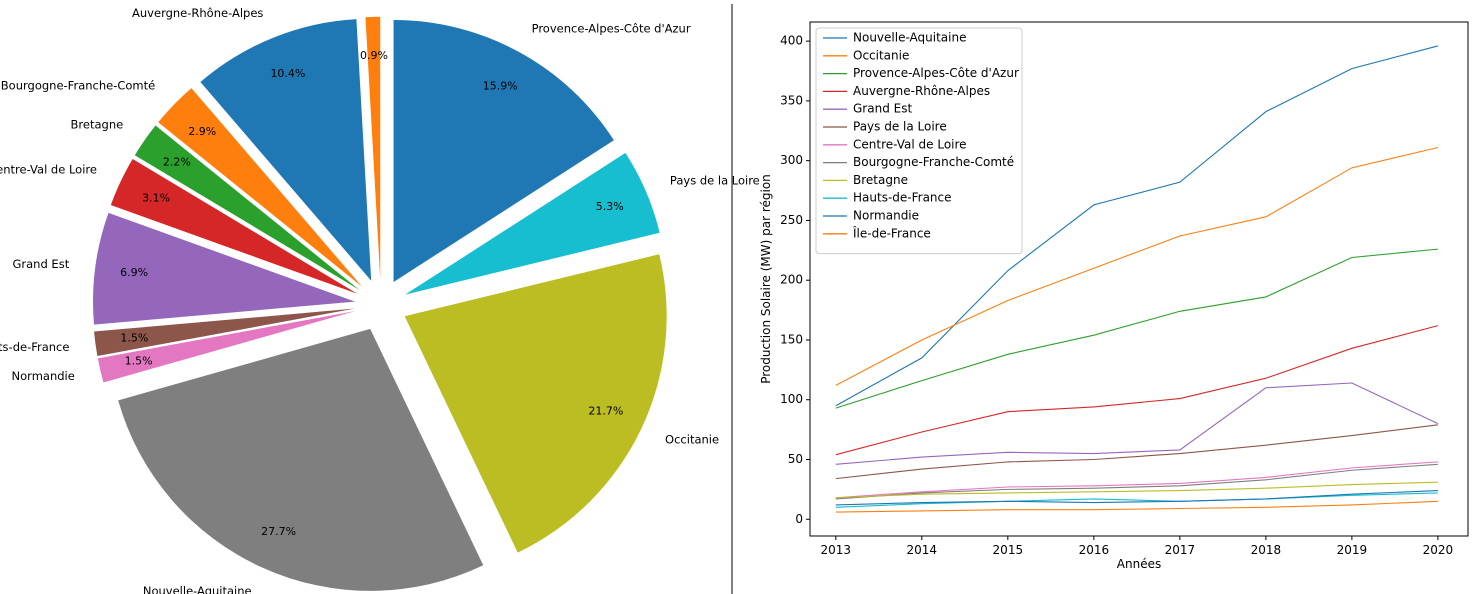 Image resolution: width=1483 pixels, height=594 pixels. I want to click on pie-label-auvergne-rhone-alpes: Auvergne-Rhône-Alpes, so click(197, 13).